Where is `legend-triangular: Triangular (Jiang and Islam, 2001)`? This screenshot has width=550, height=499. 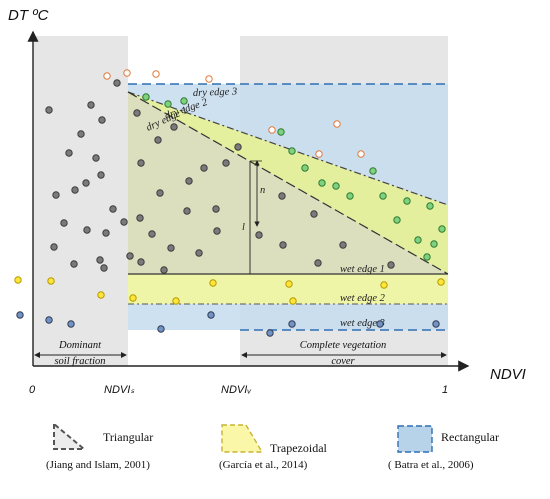
legend-triangular: Triangular (Jiang and Islam, 2001) is located at coordinates (99, 446).